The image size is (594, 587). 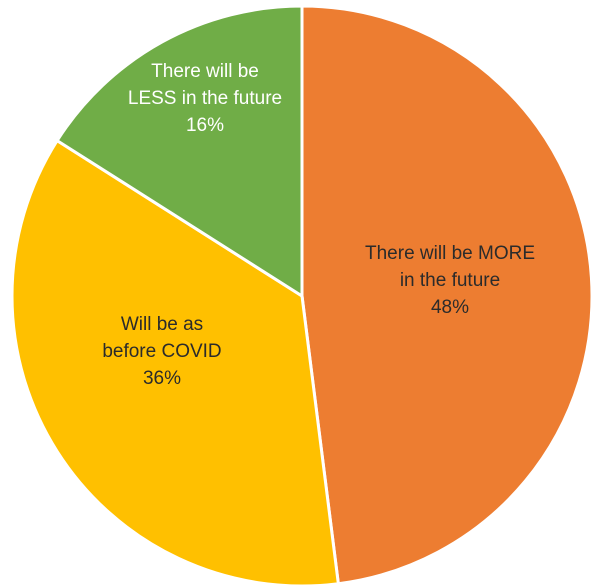 I want to click on slice-value-label: 16%, so click(x=205, y=125).